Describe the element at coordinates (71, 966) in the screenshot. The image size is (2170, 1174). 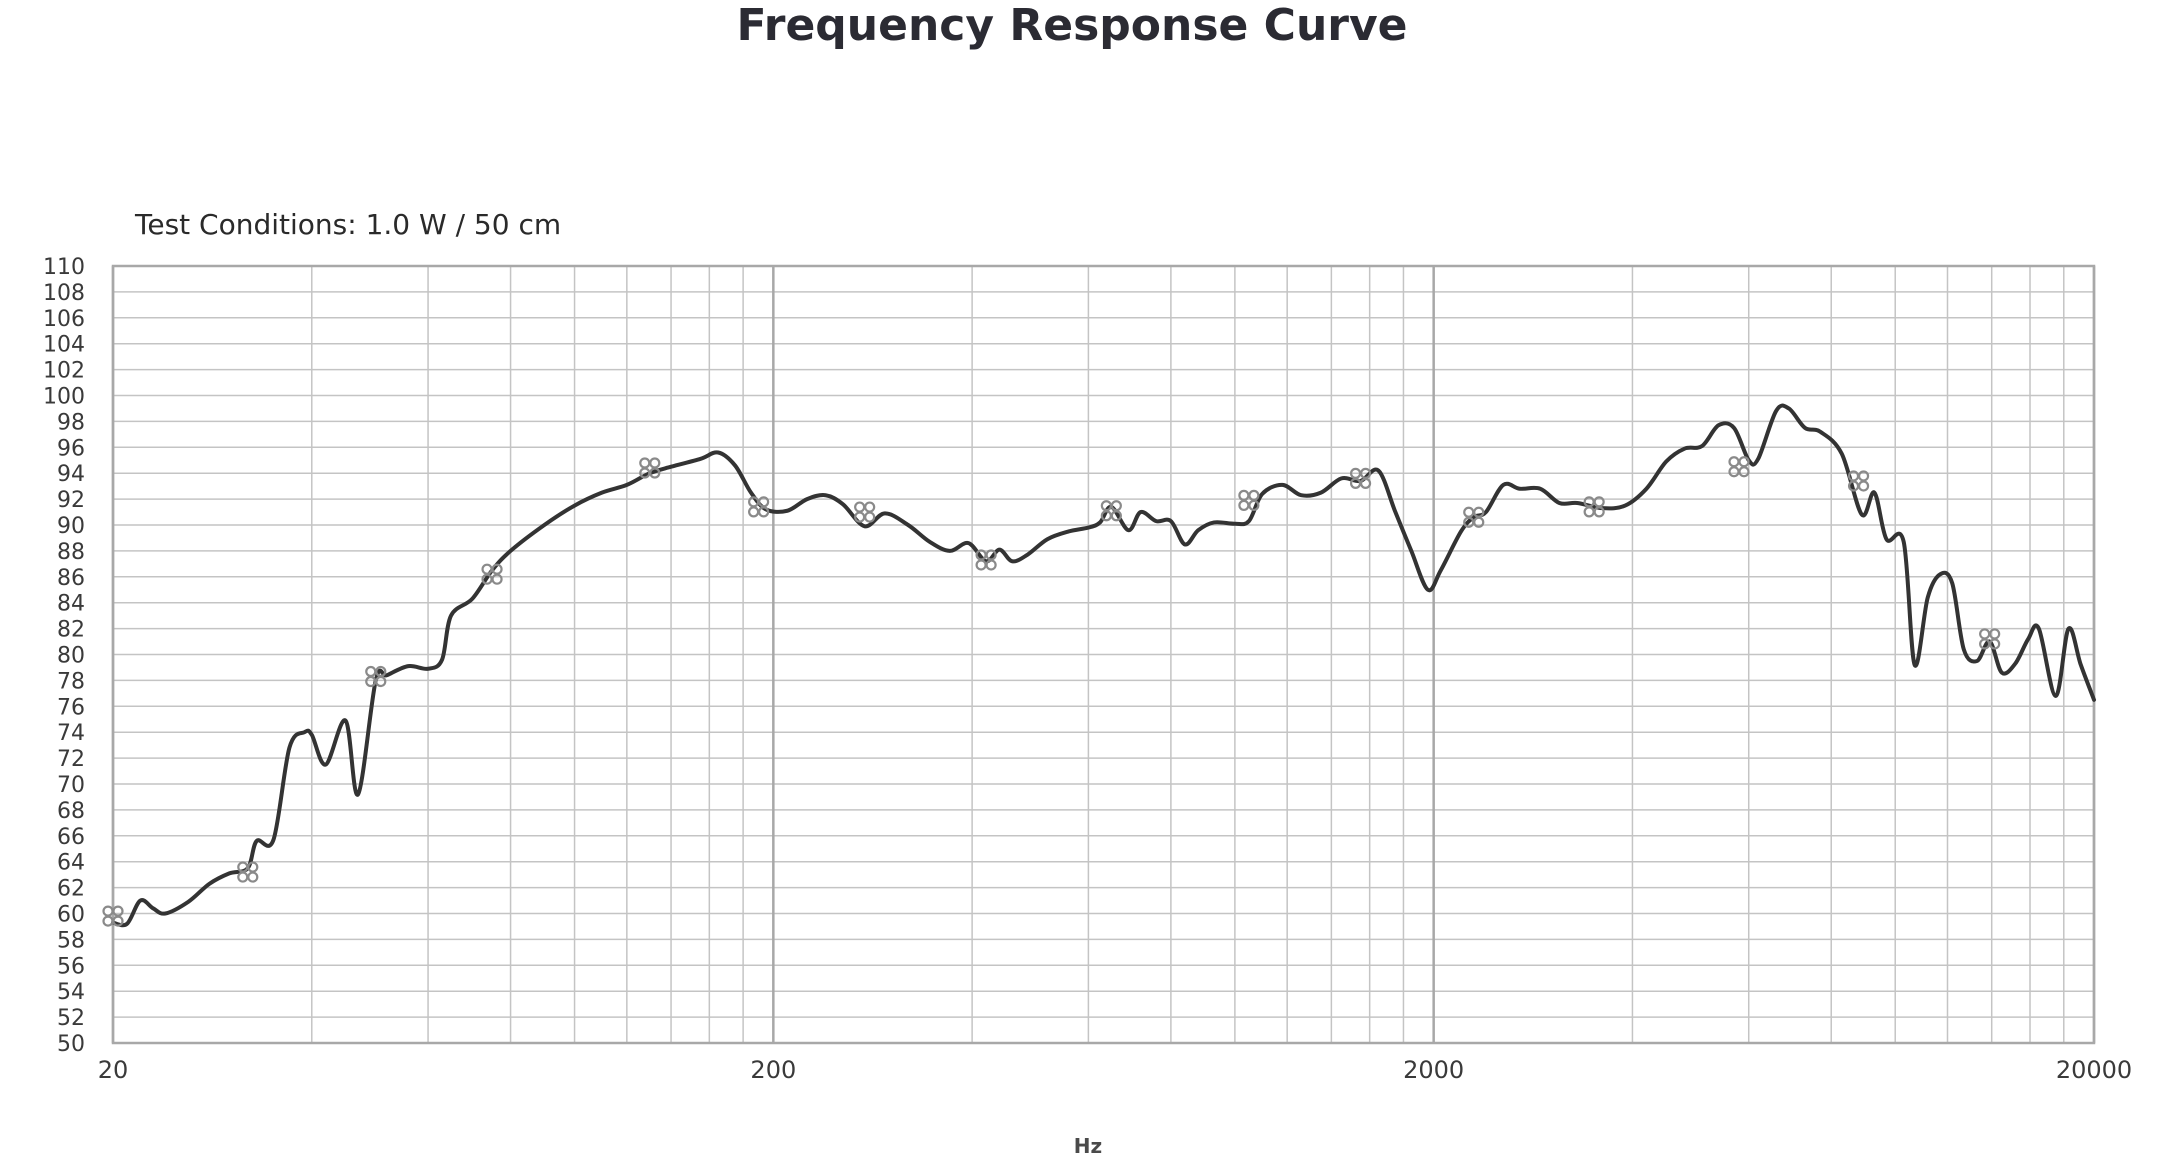
I see `y-tick-label: 56` at that location.